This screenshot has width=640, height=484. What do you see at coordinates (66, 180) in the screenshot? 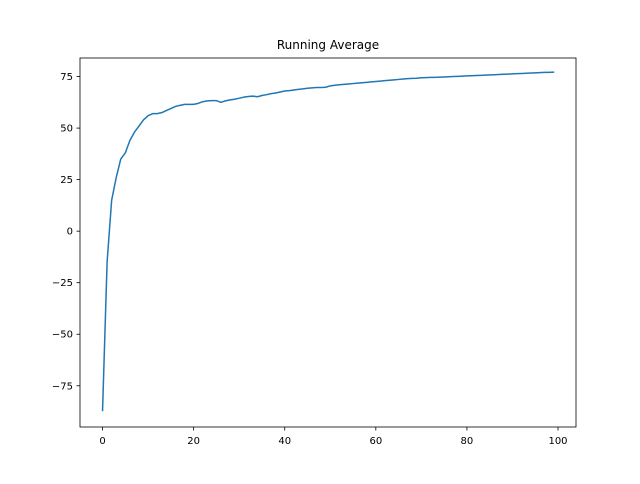
I see `y-tick-label: 25` at bounding box center [66, 180].